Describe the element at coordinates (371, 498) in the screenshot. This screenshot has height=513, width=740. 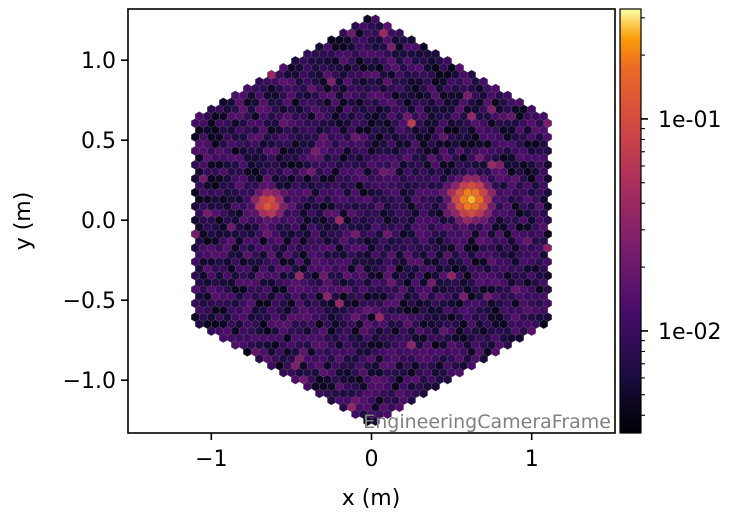
I see `x-axis-label: x (m)` at that location.